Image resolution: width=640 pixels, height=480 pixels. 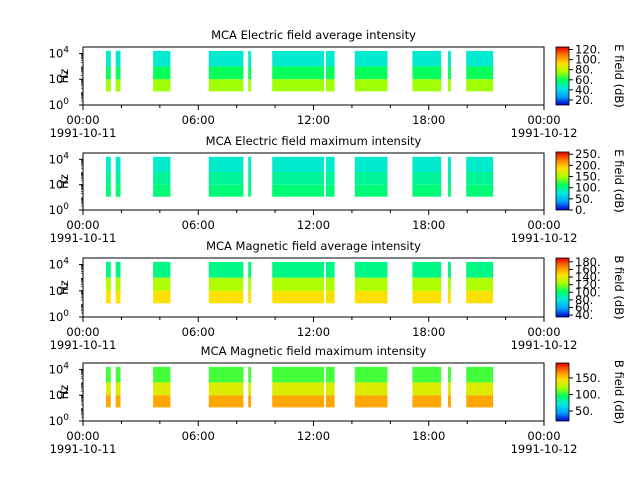 What do you see at coordinates (314, 141) in the screenshot?
I see `panel-title: MCA Electric field maximum intensity` at bounding box center [314, 141].